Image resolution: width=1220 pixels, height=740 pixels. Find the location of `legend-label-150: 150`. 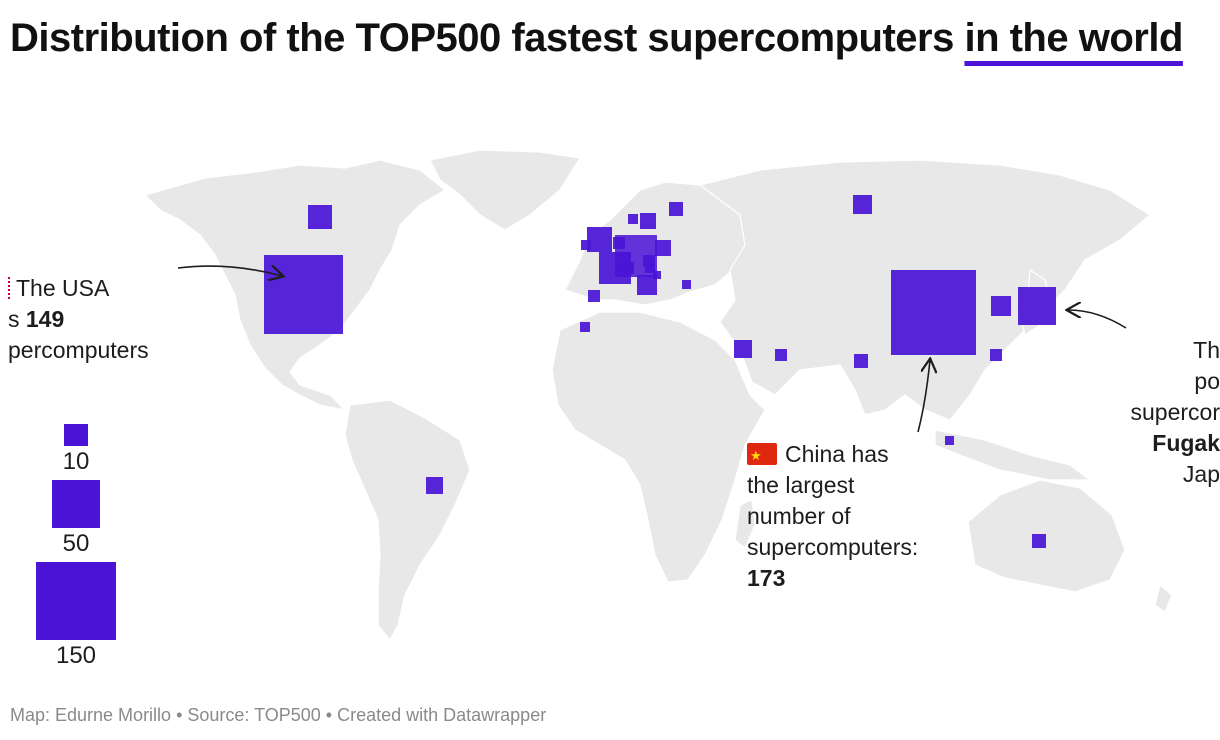

legend-label-150: 150 is located at coordinates (76, 655).